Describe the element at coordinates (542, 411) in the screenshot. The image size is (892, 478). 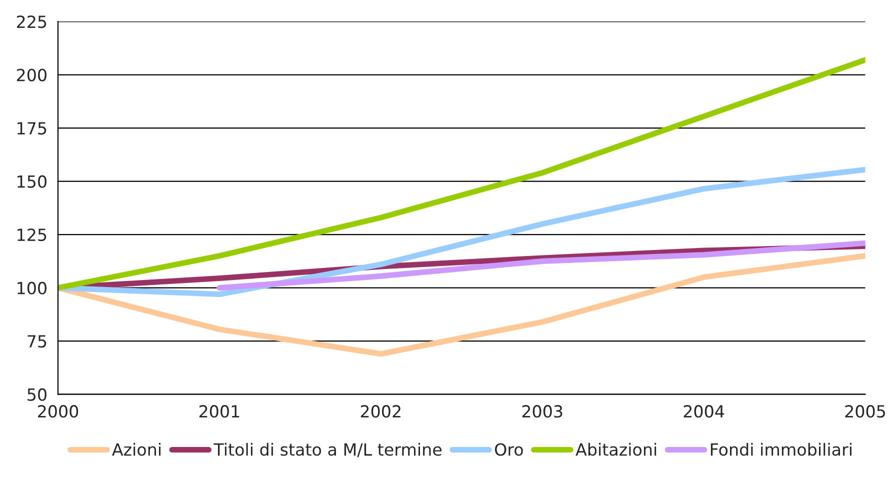
I see `x-tick-label: 2003` at that location.